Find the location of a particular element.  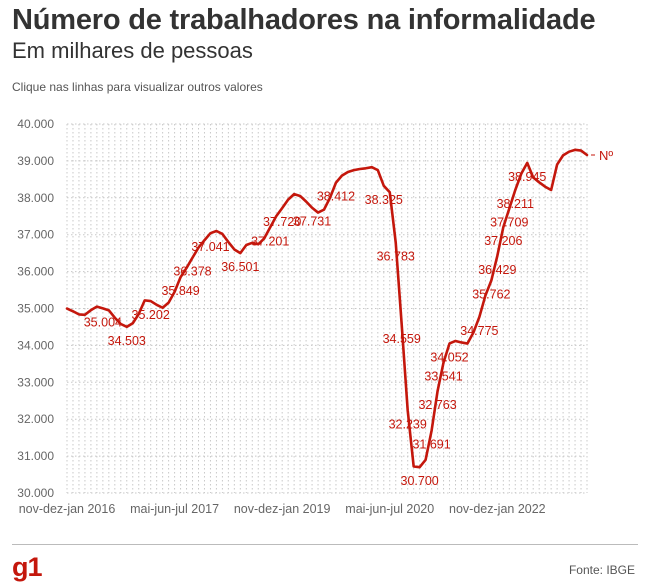

data-label: 37.201 is located at coordinates (270, 241).